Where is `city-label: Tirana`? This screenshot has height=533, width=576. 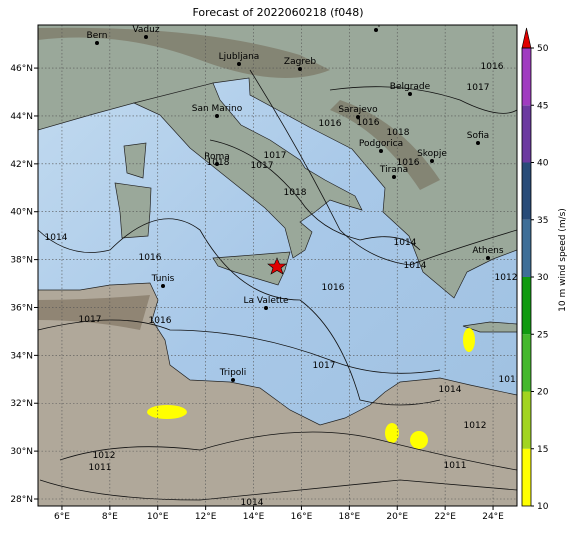 city-label: Tirana is located at coordinates (393, 170).